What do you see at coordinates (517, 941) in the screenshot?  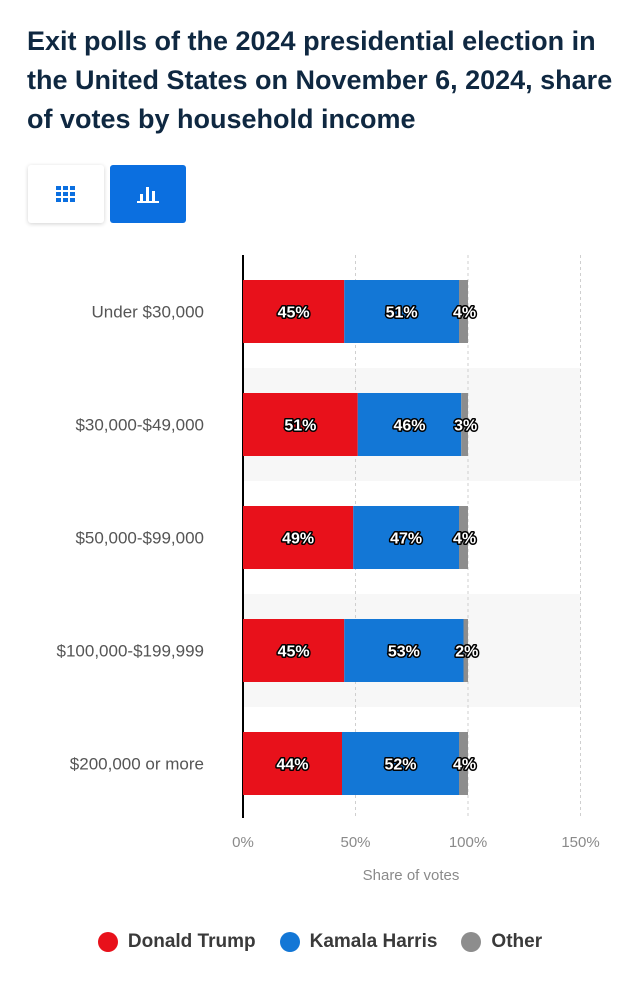 I see `legend-label-other: Other` at bounding box center [517, 941].